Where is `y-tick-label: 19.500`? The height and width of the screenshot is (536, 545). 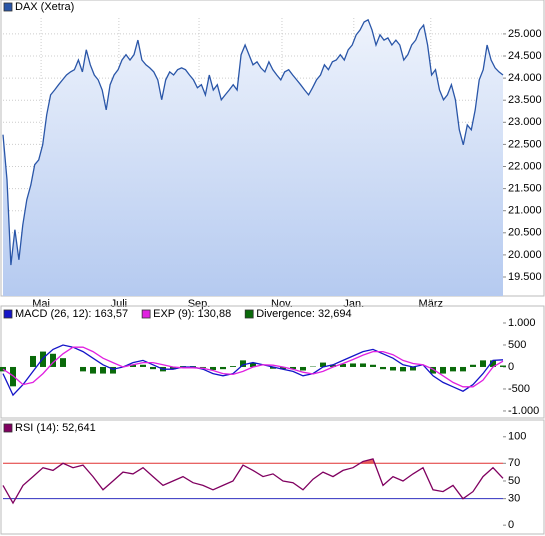 y-tick-label: 19.500 is located at coordinates (525, 277).